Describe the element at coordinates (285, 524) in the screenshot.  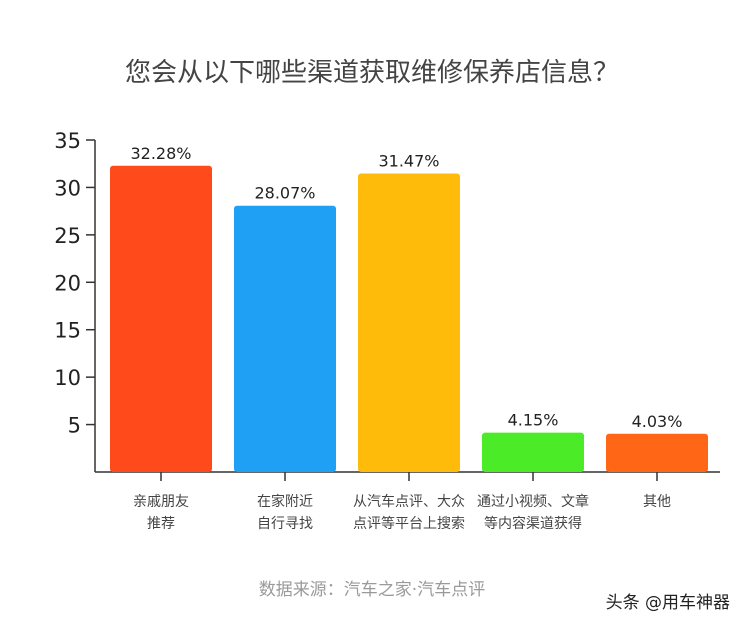
I see `x-tick-label: 自行寻找` at that location.